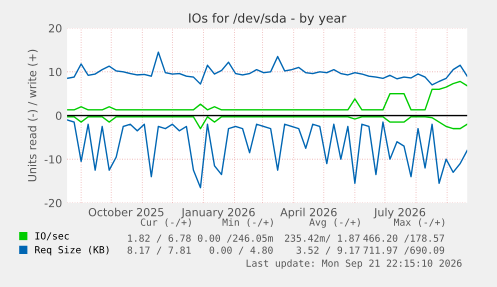 This screenshot has width=497, height=287. I want to click on y-tick-label: -10, so click(53, 159).